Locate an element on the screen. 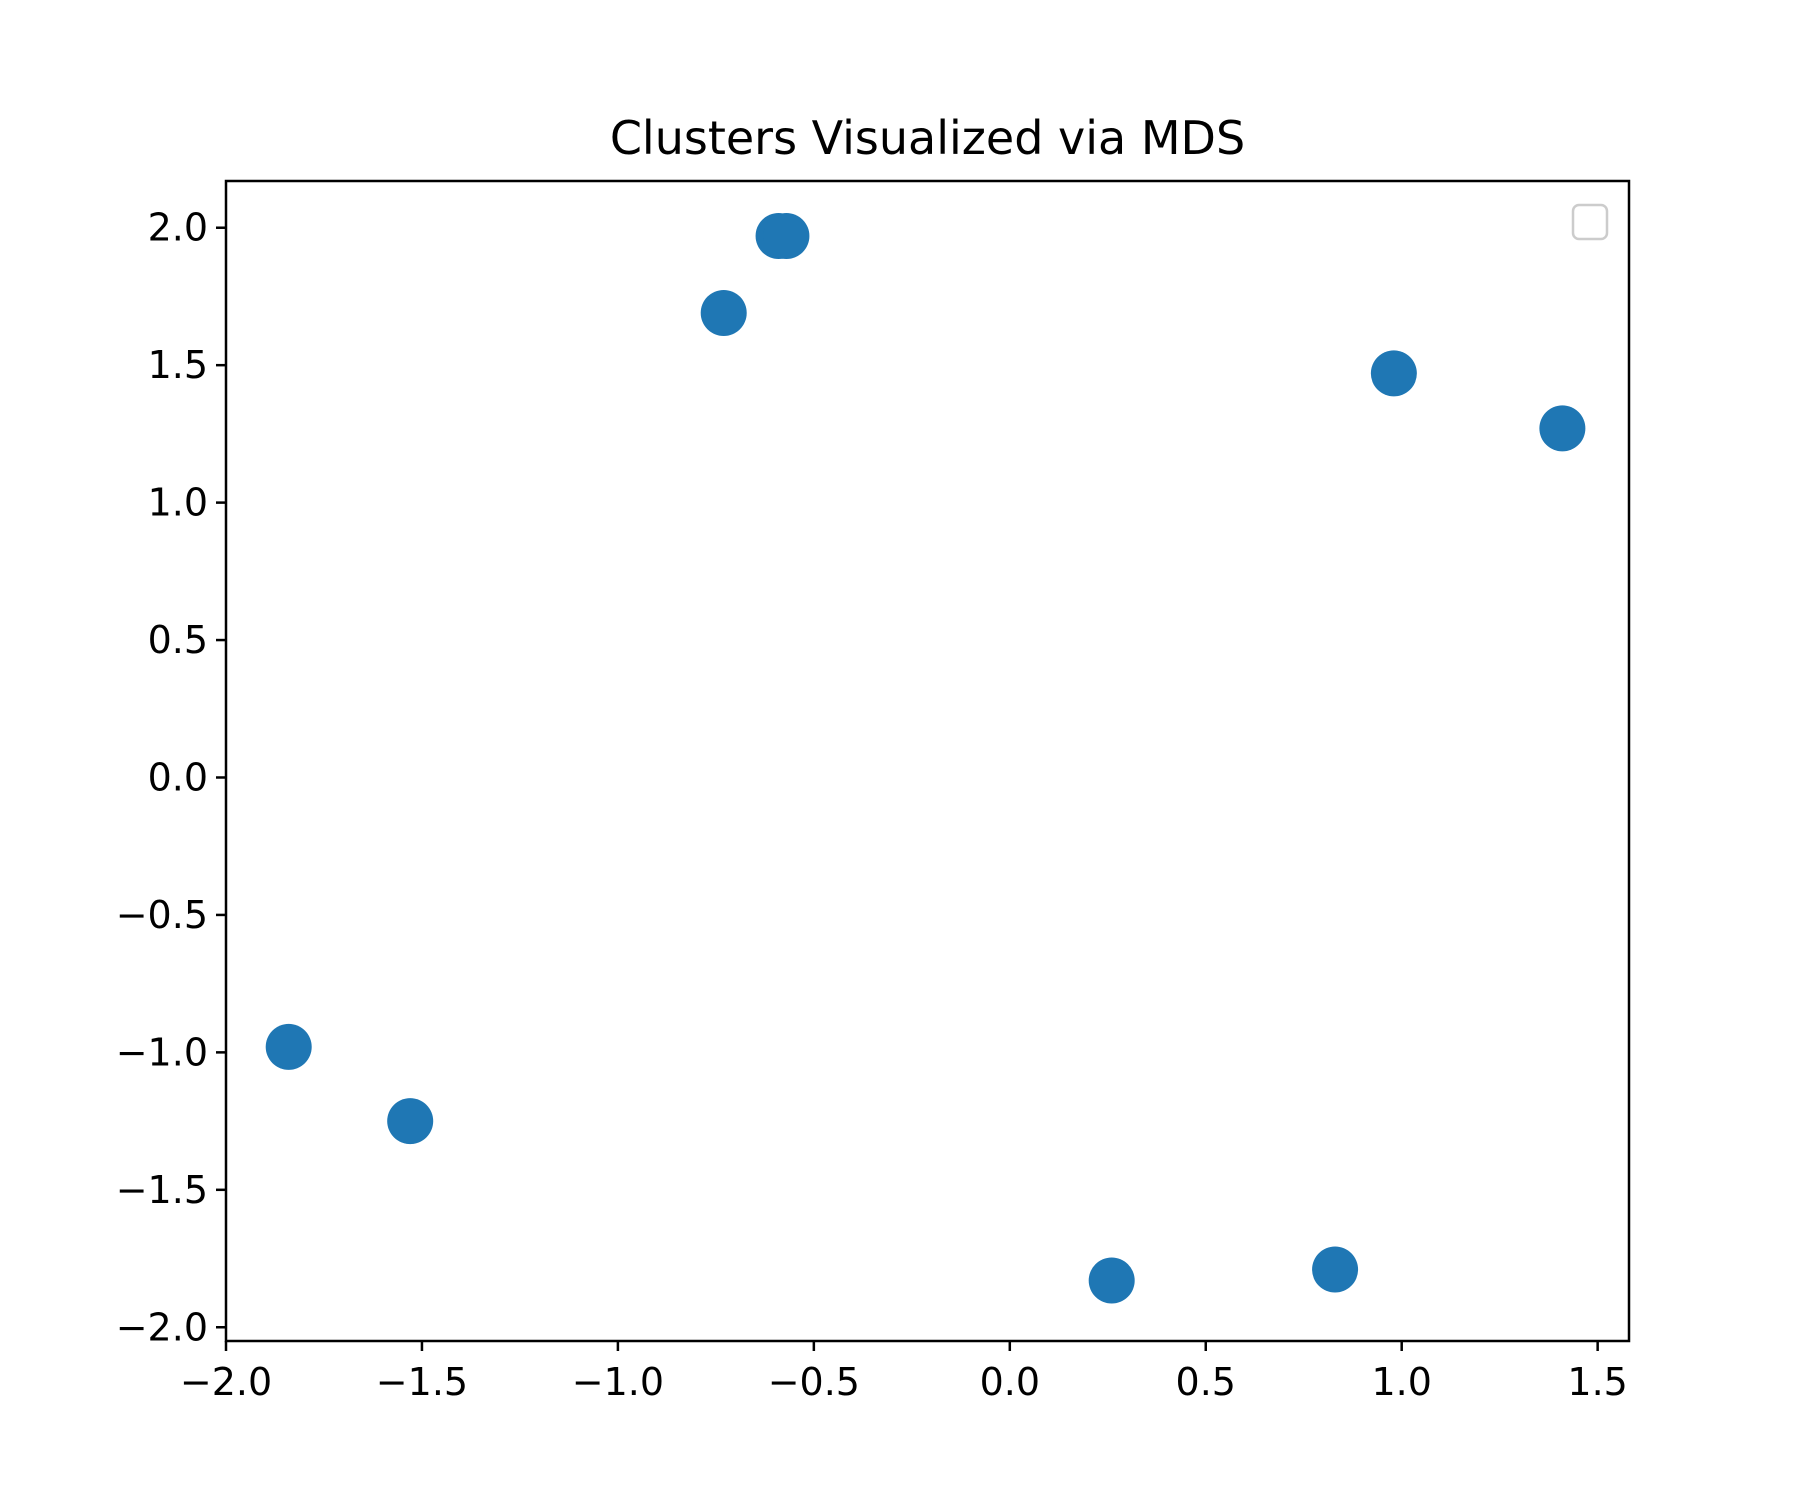 The image size is (1800, 1500). y-tick-label: −0.5 is located at coordinates (162, 915).